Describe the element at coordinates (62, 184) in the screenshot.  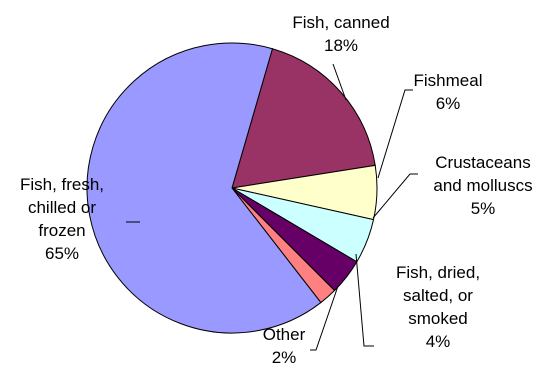
I see `slice-name-label: Fish, fresh,` at that location.